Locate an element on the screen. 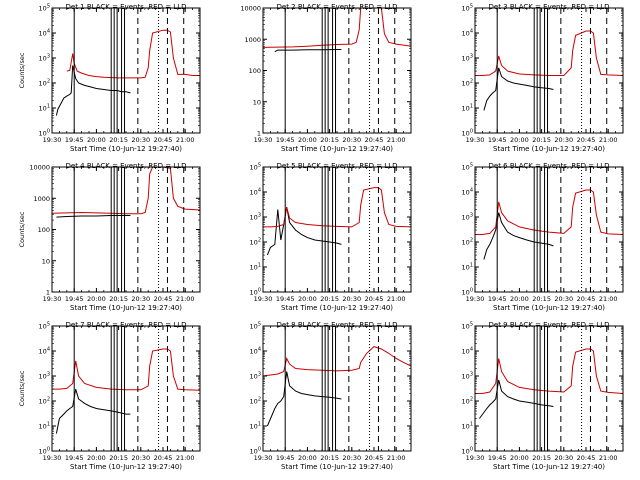  panel-title: Det 2 BLACK = Events, RED = LLD is located at coordinates (337, 7).